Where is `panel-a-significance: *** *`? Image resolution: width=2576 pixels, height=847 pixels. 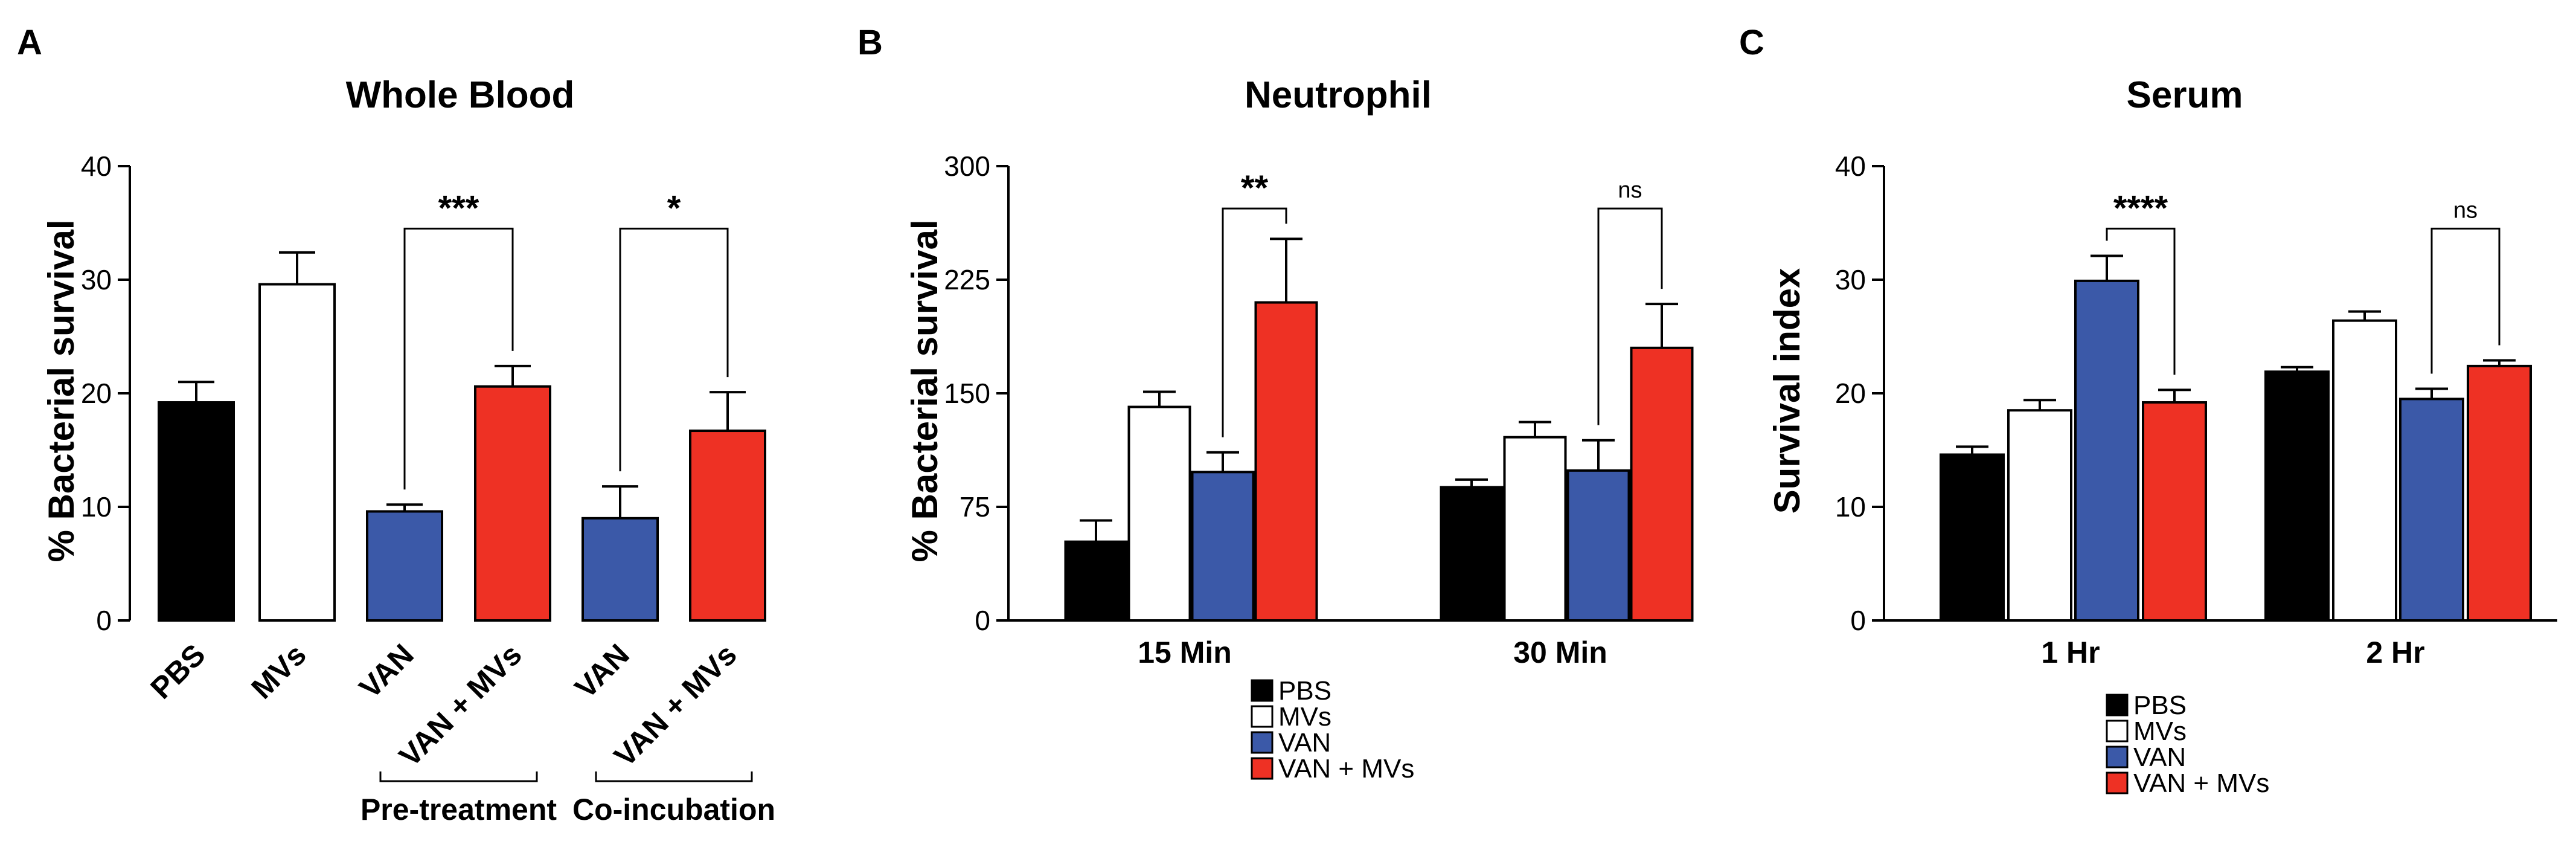 panel-a-significance: *** * is located at coordinates (566, 339).